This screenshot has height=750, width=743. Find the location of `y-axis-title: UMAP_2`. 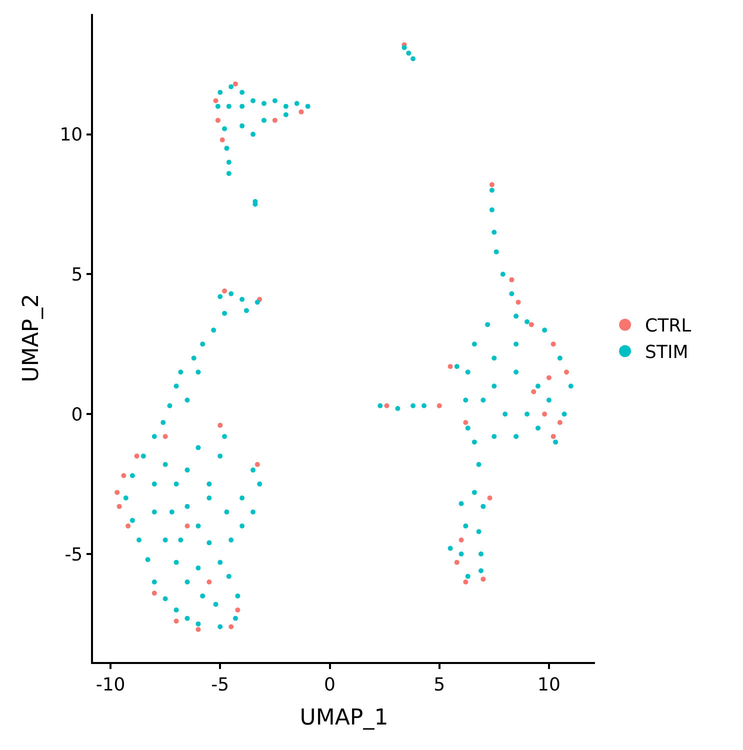

y-axis-title: UMAP_2 is located at coordinates (31, 338).